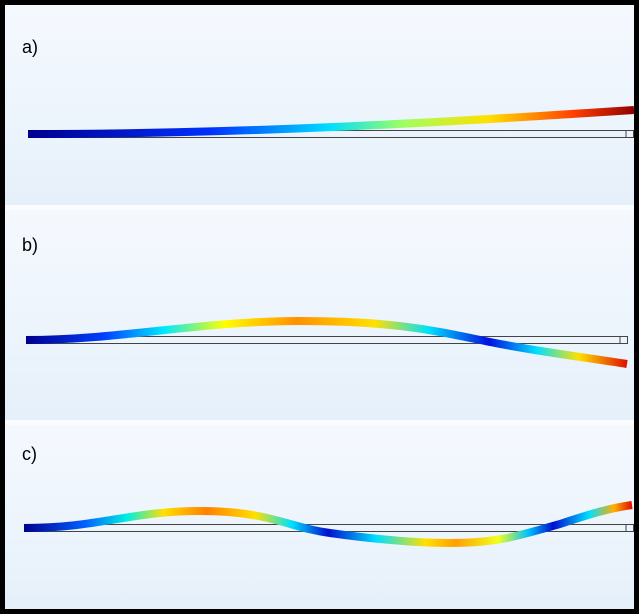 The height and width of the screenshot is (614, 639). Describe the element at coordinates (30, 47) in the screenshot. I see `panel-label: a)` at that location.